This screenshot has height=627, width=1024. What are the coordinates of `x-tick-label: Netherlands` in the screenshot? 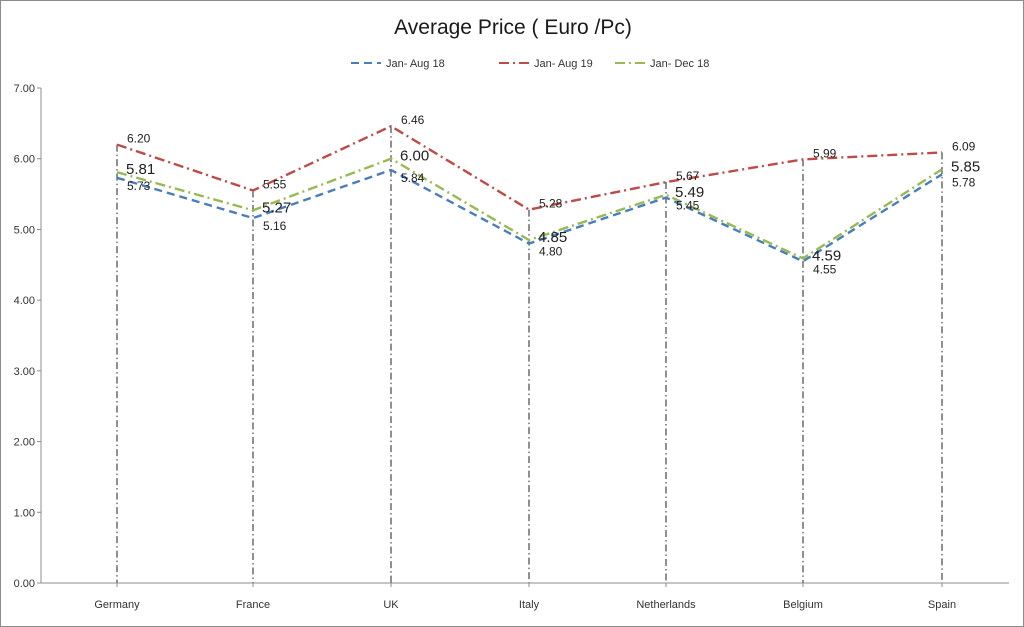 It's located at (666, 605).